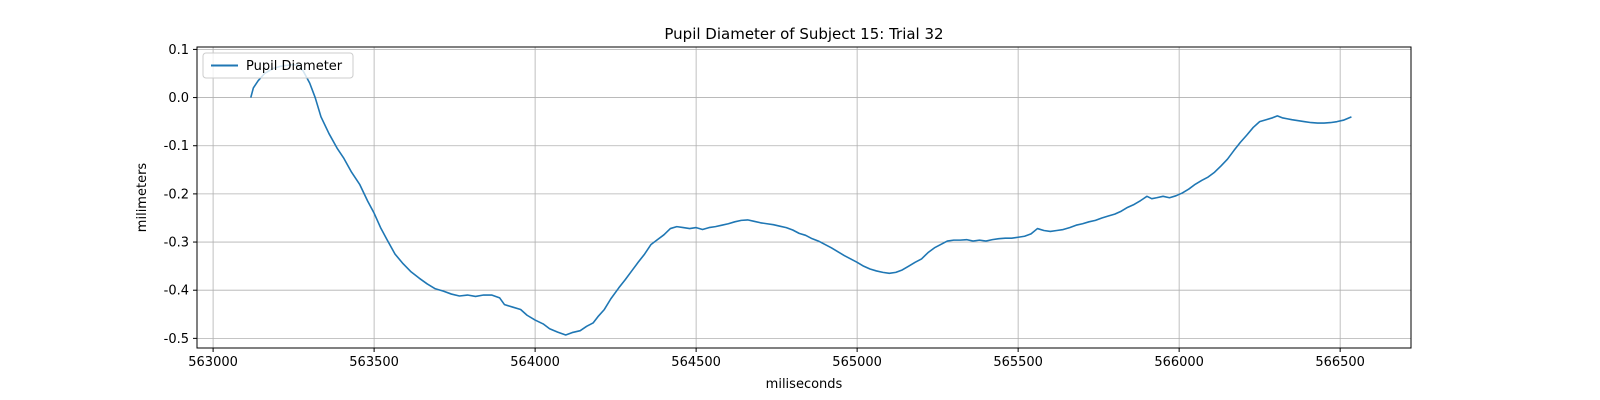 The width and height of the screenshot is (1600, 400). I want to click on y-tick-label: -0.2, so click(176, 194).